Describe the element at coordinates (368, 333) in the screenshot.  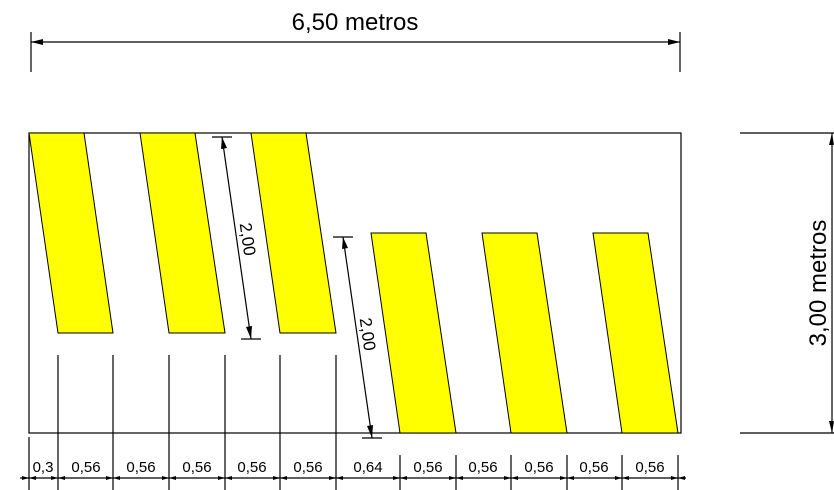
I see `lower-stripe-length-label: 2,00` at that location.